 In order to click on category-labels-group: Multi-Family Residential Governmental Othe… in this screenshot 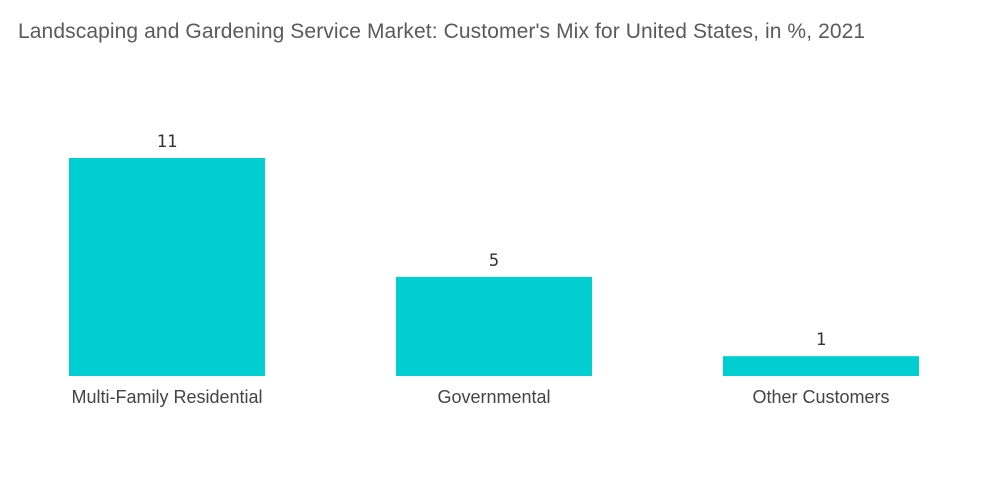, I will do `click(480, 397)`.